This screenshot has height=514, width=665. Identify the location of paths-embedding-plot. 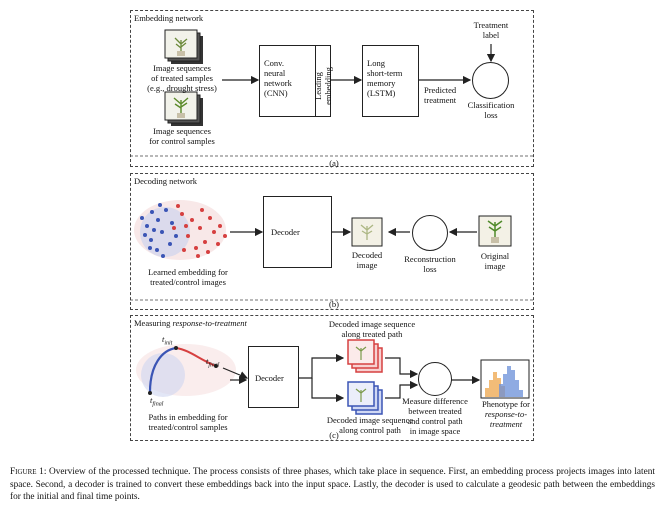
(186, 370).